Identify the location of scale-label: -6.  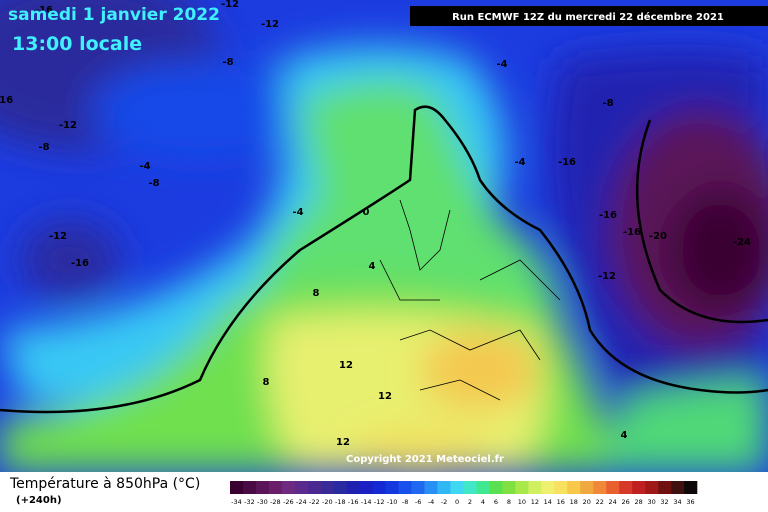
(418, 502).